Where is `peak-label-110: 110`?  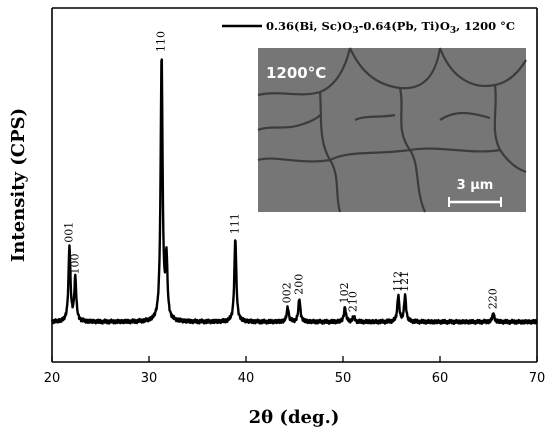
peak-label-110: 110 is located at coordinates (161, 41).